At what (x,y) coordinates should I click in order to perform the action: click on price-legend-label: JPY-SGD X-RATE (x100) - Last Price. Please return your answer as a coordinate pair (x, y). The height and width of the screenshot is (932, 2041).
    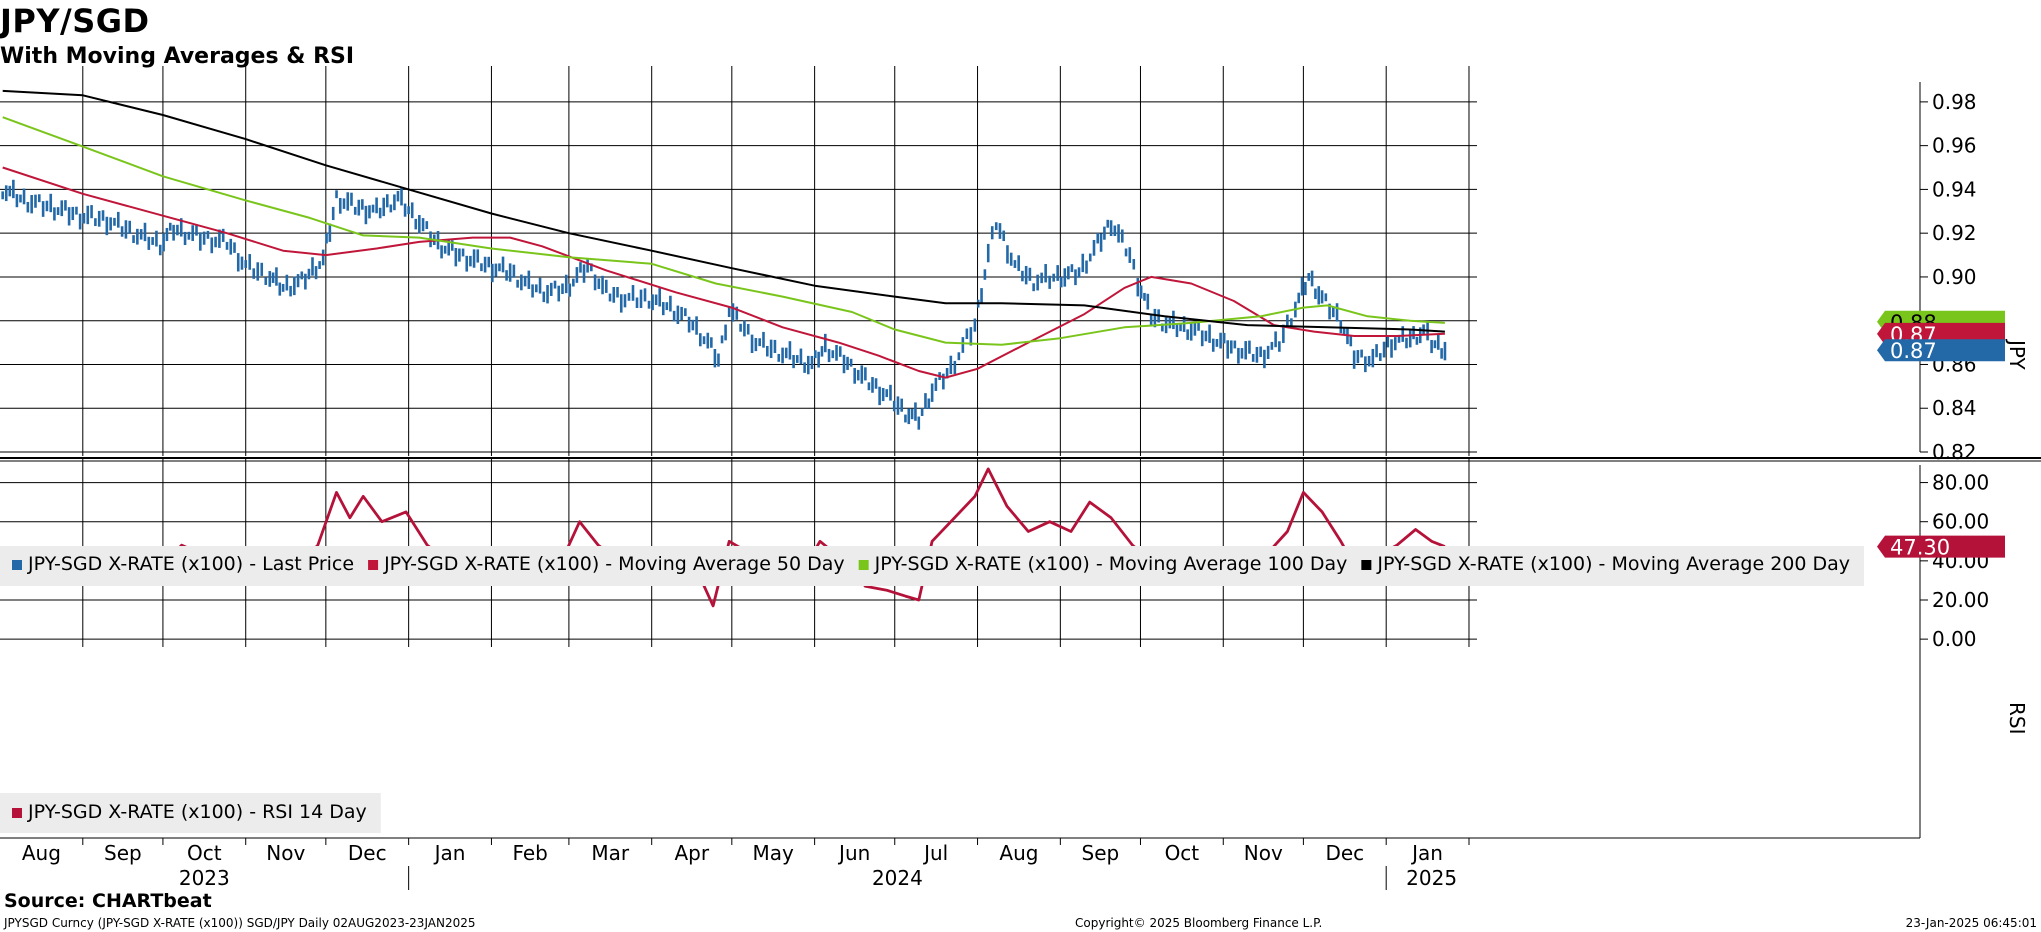
    Looking at the image, I should click on (190, 564).